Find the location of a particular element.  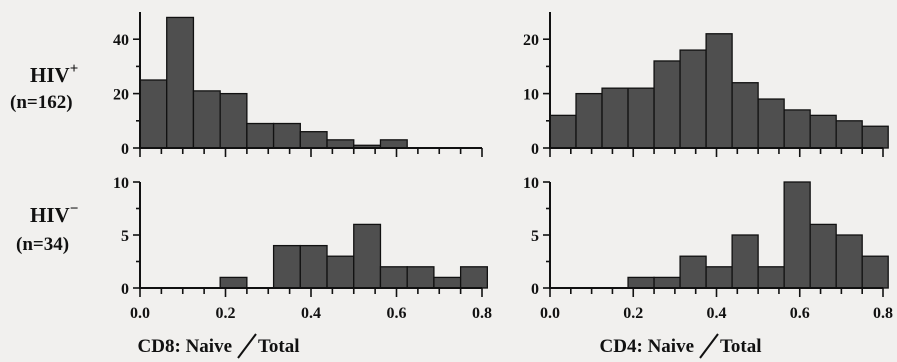

row-label-hiv-positive-sign: + is located at coordinates (74, 69).